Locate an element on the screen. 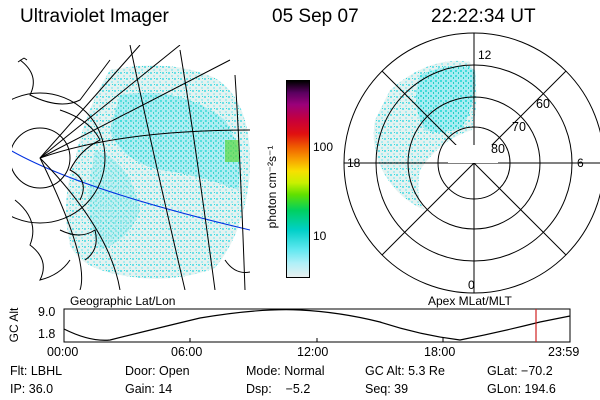  info-seq: Seq: 39 is located at coordinates (387, 389).